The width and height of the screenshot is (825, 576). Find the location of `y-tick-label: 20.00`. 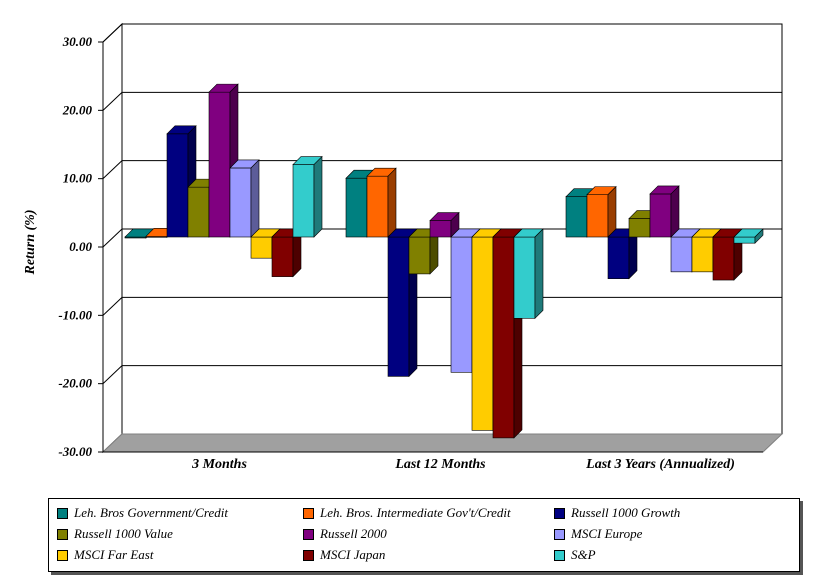

y-tick-label: 20.00 is located at coordinates (77, 109).